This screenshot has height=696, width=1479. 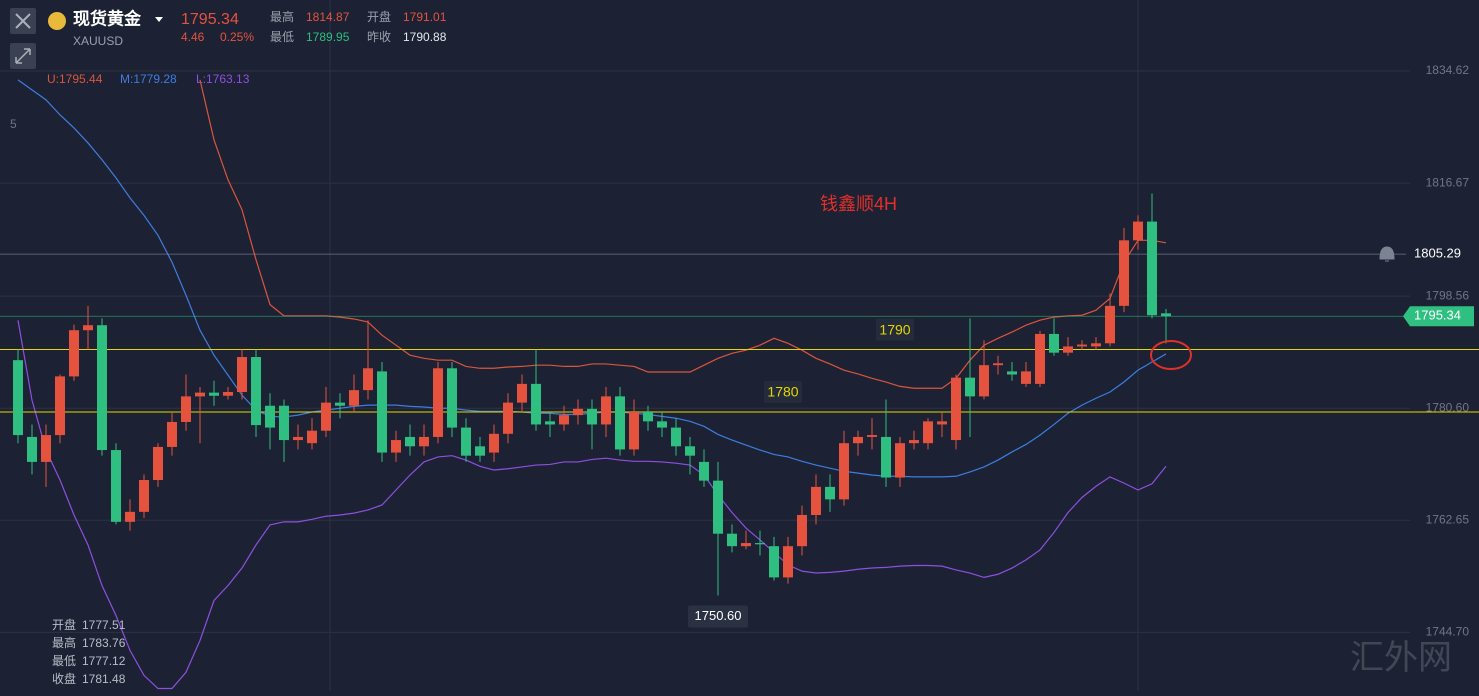 What do you see at coordinates (104, 643) in the screenshot?
I see `info-value: 1783.76` at bounding box center [104, 643].